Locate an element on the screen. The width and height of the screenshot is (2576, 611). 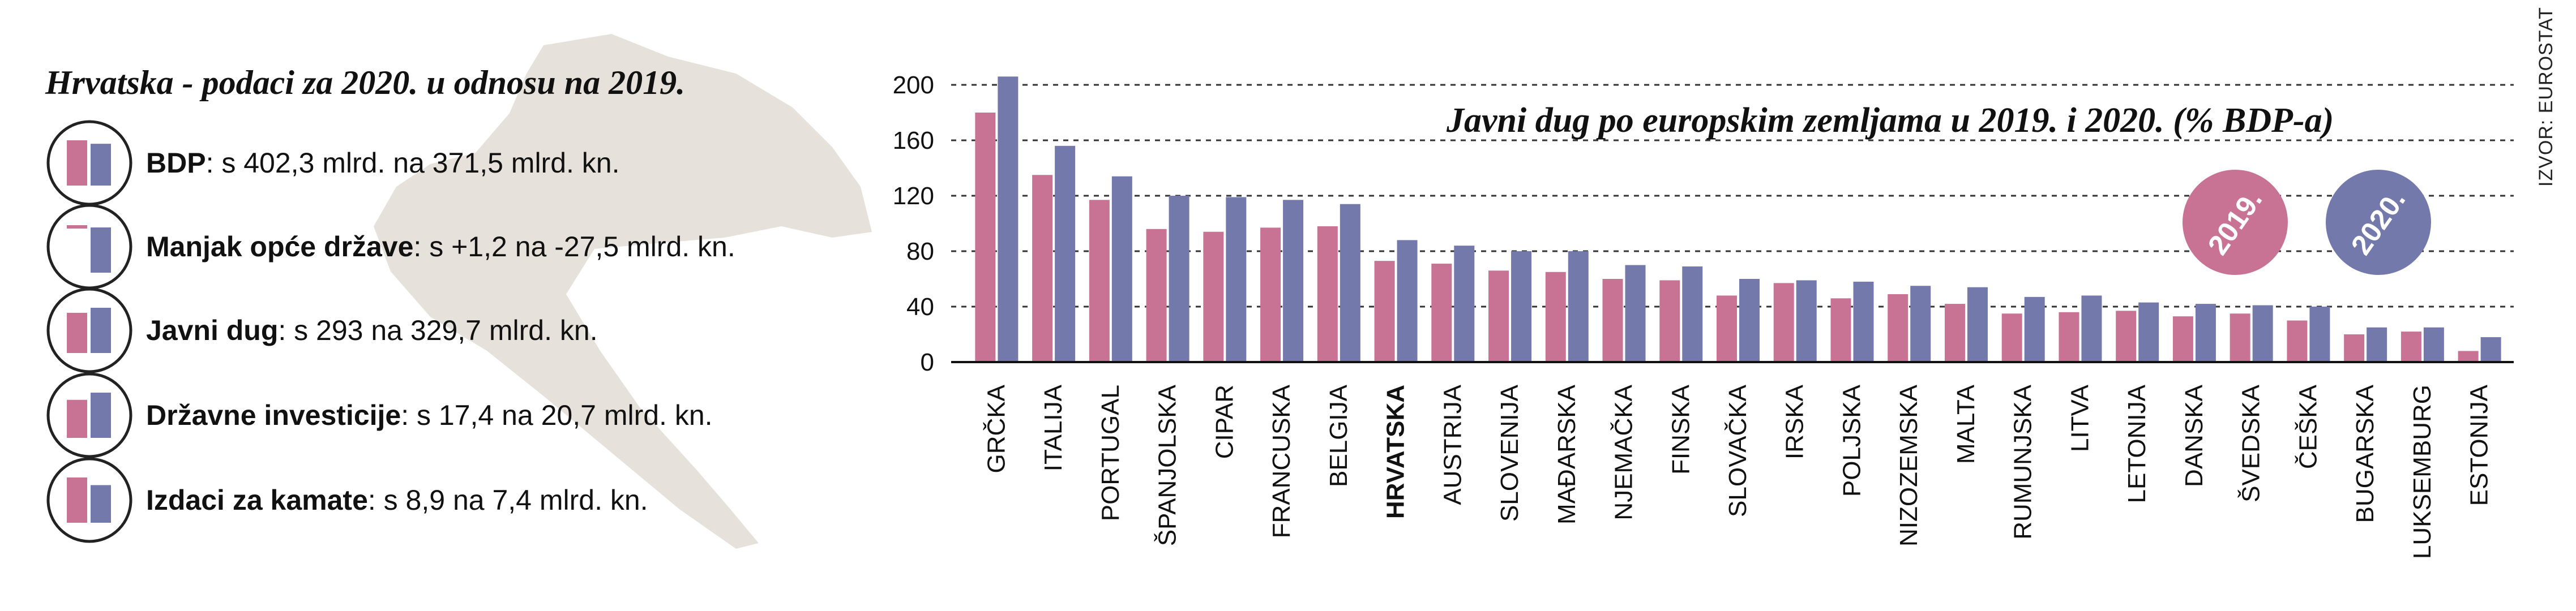
x-tick-label: ŠVEDSKA is located at coordinates (2251, 443).